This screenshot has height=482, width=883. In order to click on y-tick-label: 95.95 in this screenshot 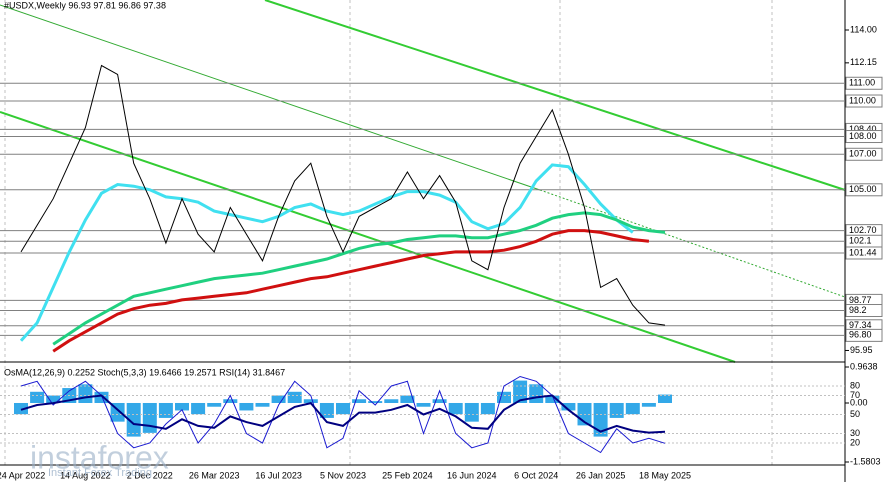, I will do `click(861, 350)`.